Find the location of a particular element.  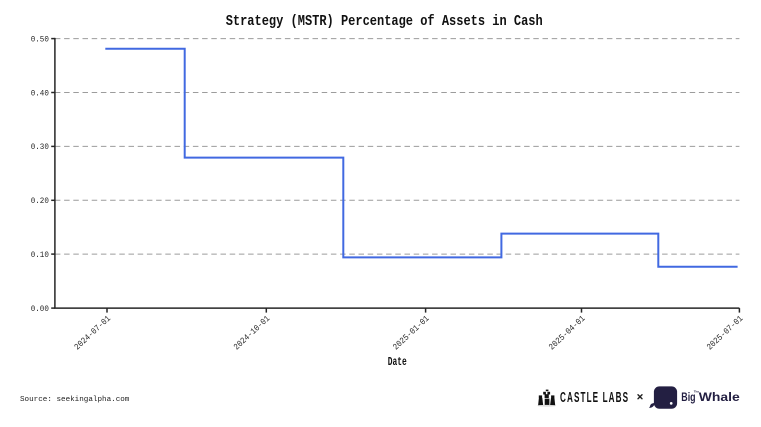

svg-text: 0.40 is located at coordinates (40, 93).